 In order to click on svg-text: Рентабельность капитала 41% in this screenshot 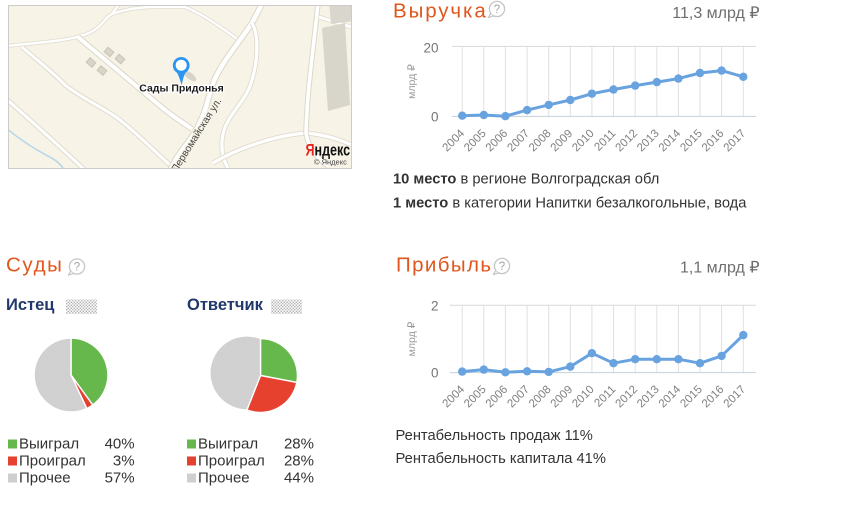, I will do `click(501, 459)`.